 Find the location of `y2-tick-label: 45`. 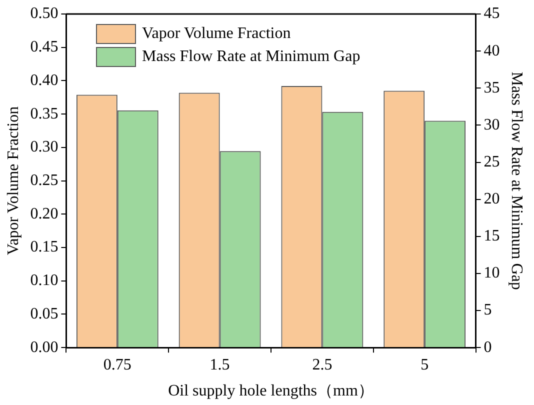

y2-tick-label: 45 is located at coordinates (492, 13).